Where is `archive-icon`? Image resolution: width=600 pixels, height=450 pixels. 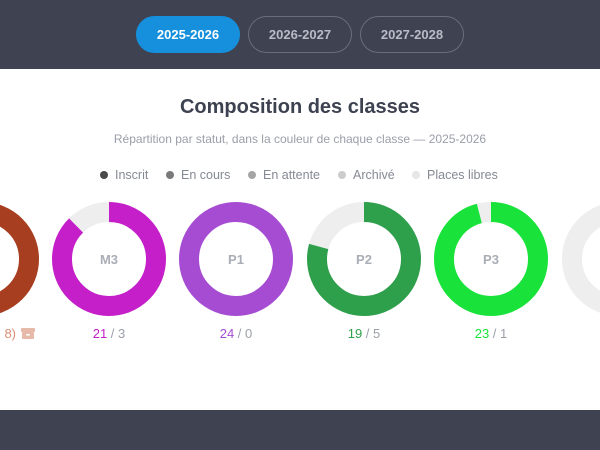
archive-icon is located at coordinates (28, 333).